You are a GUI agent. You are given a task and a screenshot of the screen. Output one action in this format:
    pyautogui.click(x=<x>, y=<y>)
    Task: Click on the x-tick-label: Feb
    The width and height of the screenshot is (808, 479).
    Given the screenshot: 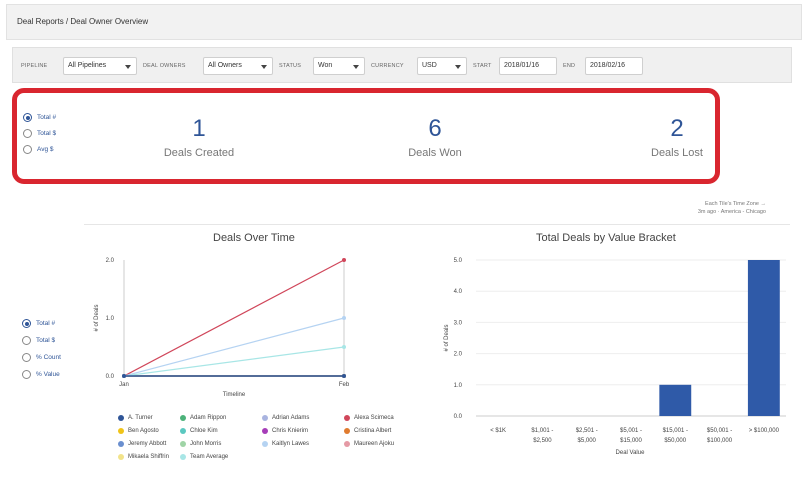 What is the action you would take?
    pyautogui.click(x=344, y=385)
    